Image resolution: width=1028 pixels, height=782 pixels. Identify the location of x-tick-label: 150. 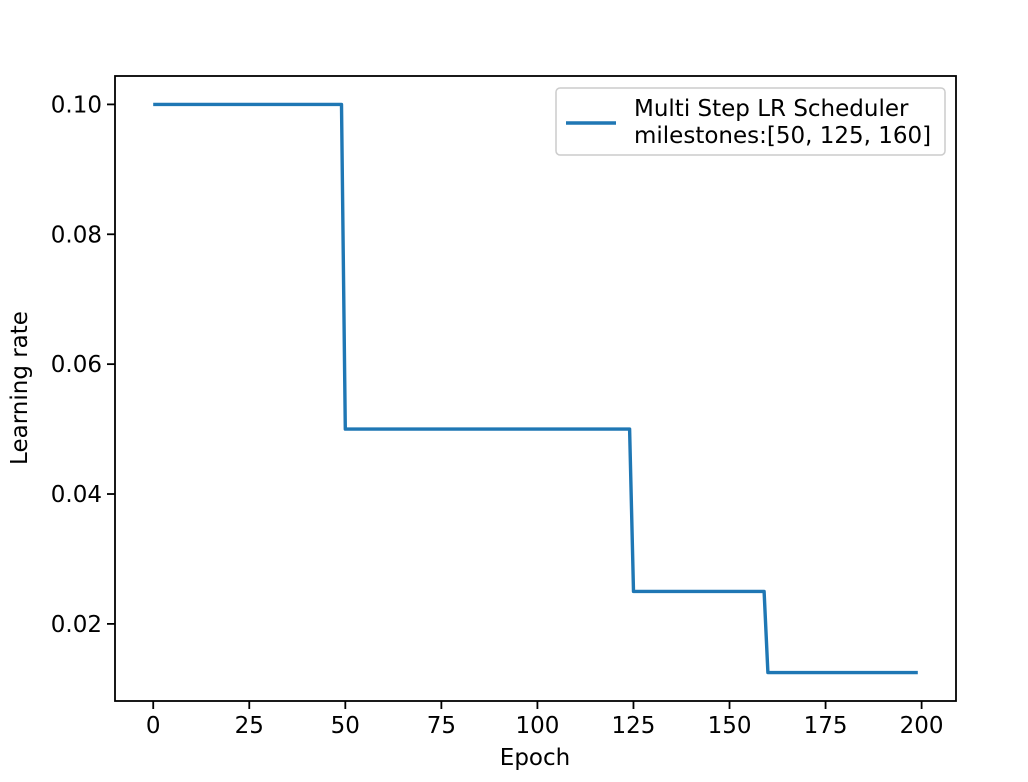
(730, 726).